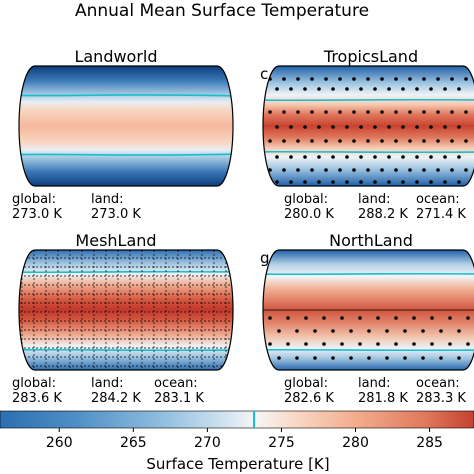 The height and width of the screenshot is (474, 474). I want to click on colorbar-tick-label: 260, so click(59, 443).